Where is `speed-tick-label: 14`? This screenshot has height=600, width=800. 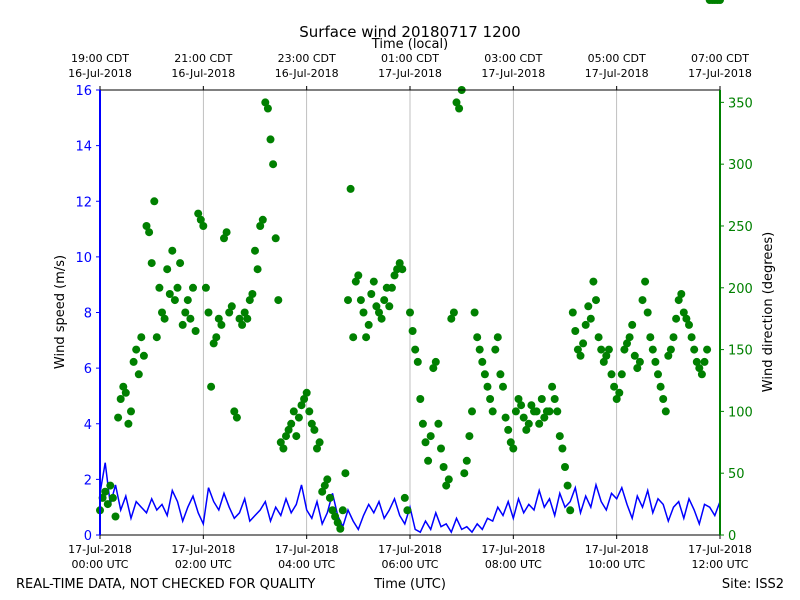
speed-tick-label: 14 is located at coordinates (83, 147).